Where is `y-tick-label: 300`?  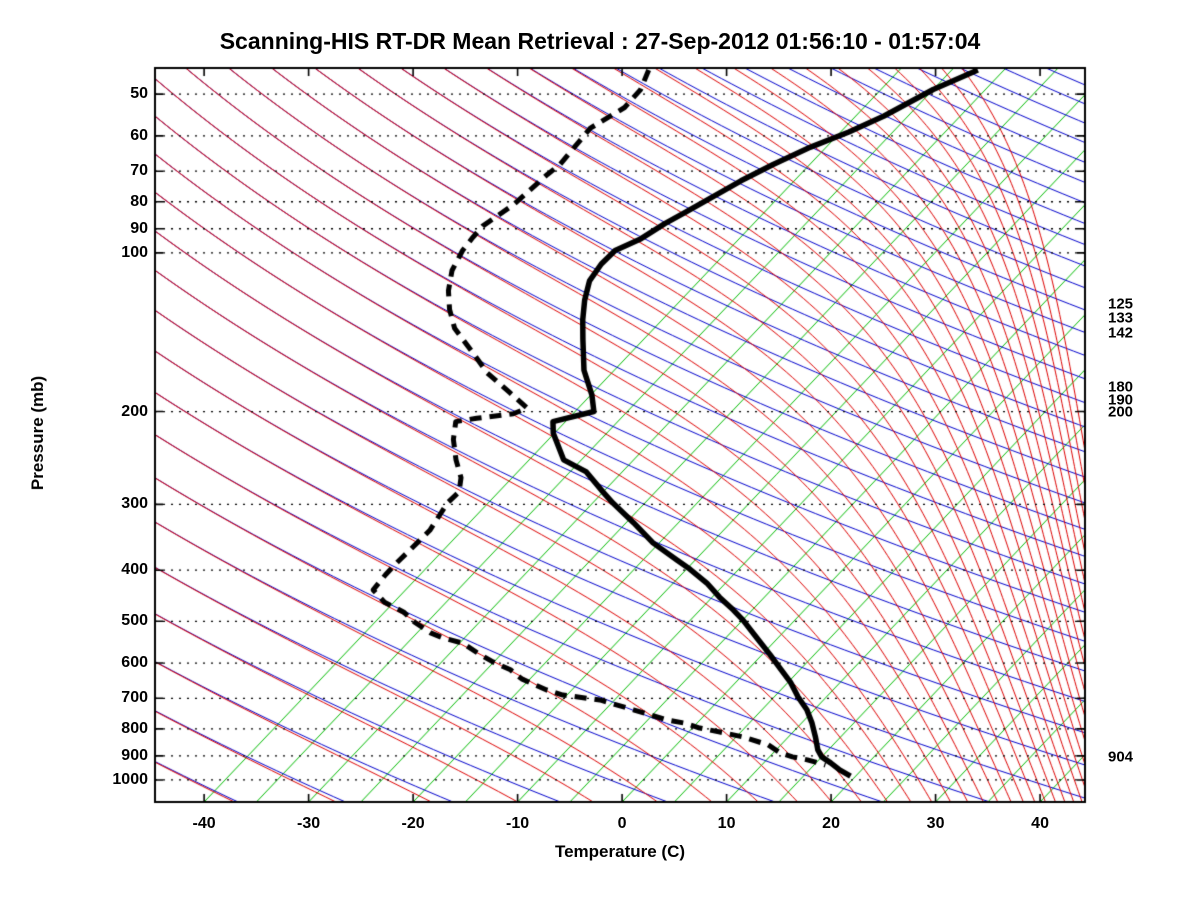
y-tick-label: 300 is located at coordinates (134, 504).